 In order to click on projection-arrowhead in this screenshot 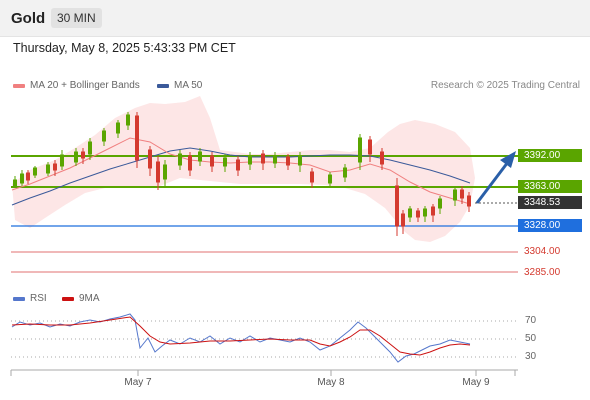, I will do `click(508, 159)`.